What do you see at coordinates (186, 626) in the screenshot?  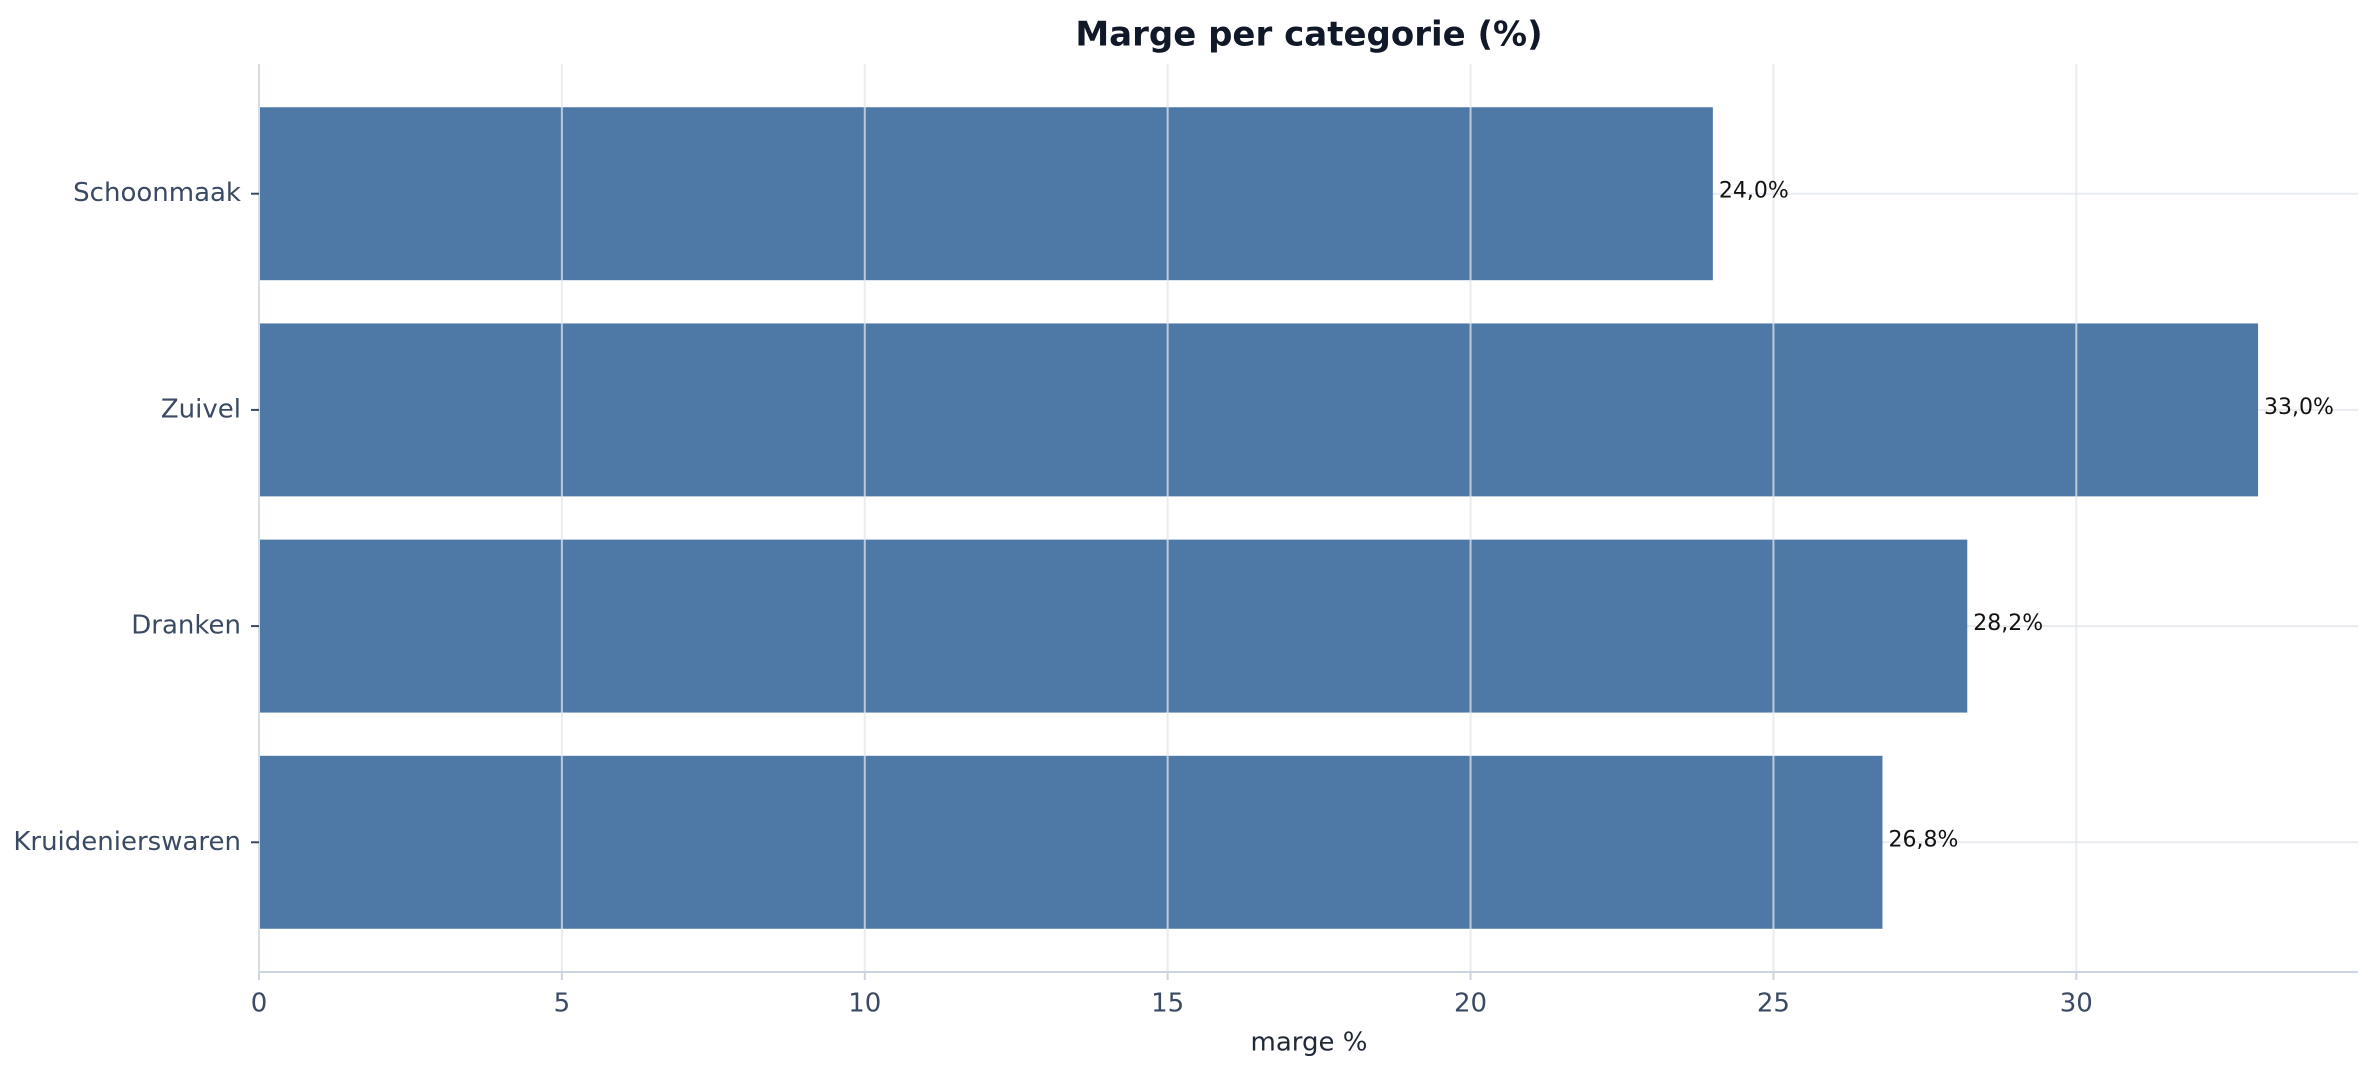 I see `y-tick-label: Dranken` at bounding box center [186, 626].